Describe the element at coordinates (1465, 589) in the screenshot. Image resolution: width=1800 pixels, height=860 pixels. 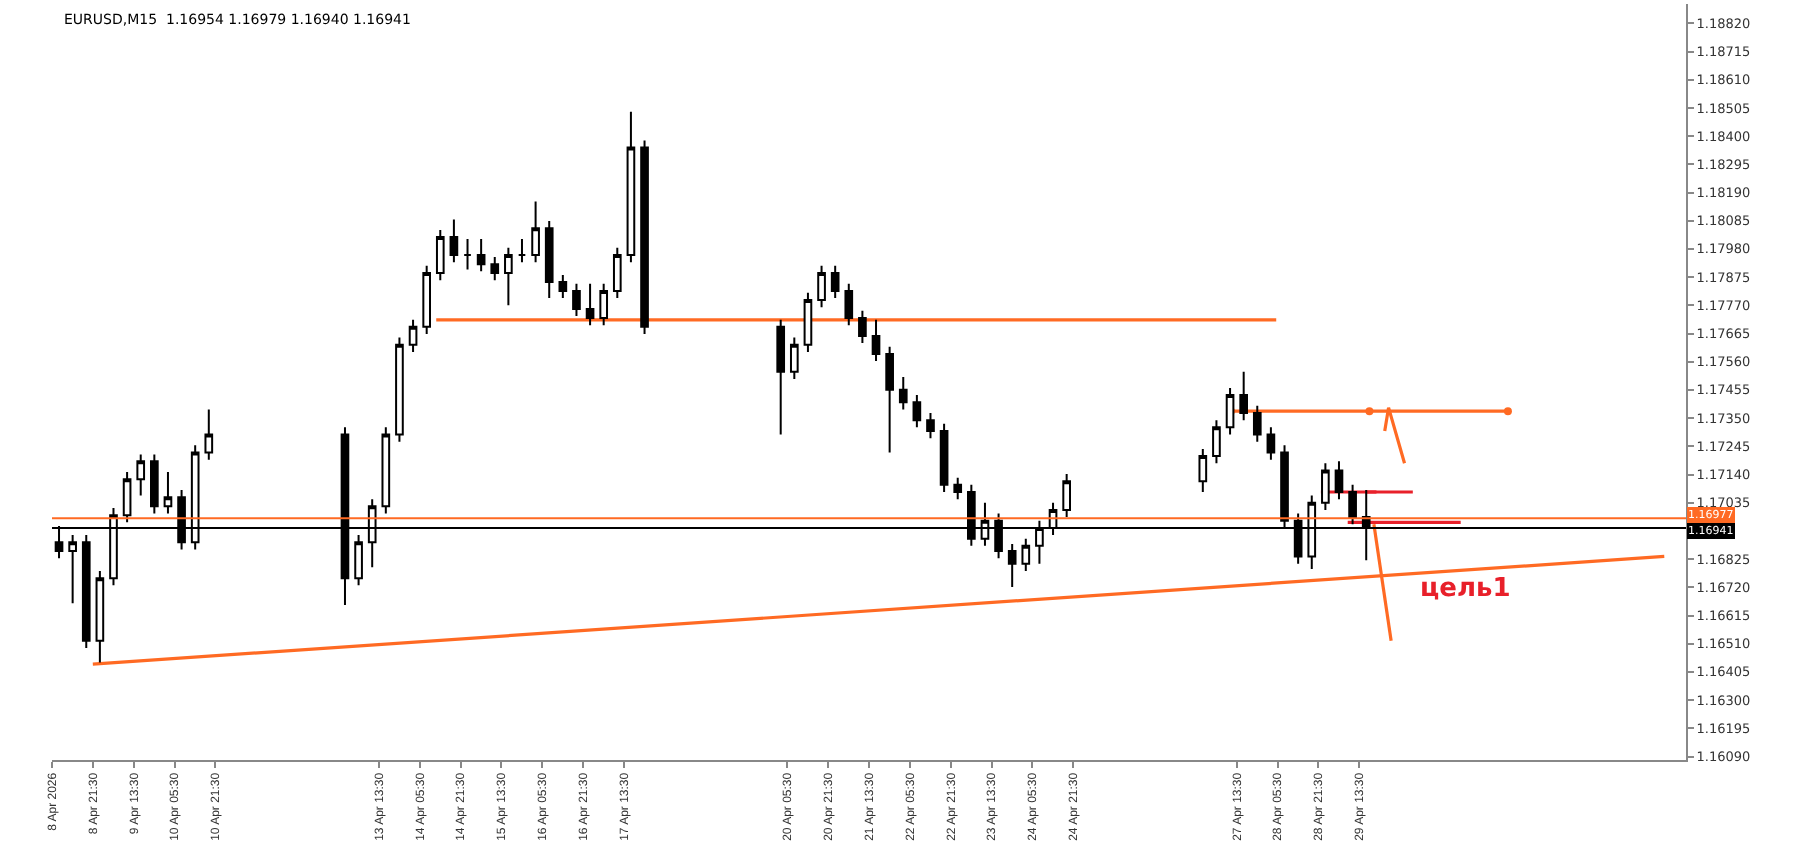
I see `annotation: цель1` at that location.